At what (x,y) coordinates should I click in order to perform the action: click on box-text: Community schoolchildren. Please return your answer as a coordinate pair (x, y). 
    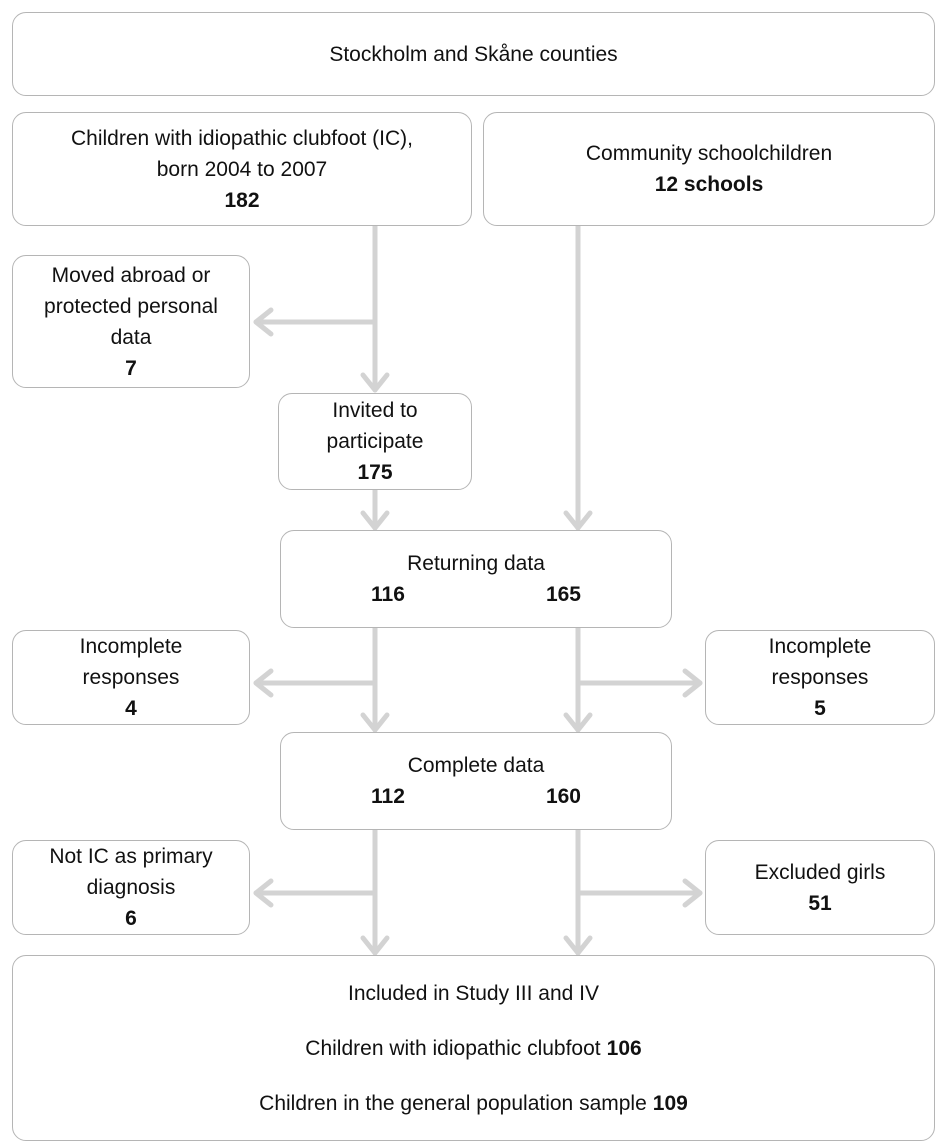
    Looking at the image, I should click on (709, 153).